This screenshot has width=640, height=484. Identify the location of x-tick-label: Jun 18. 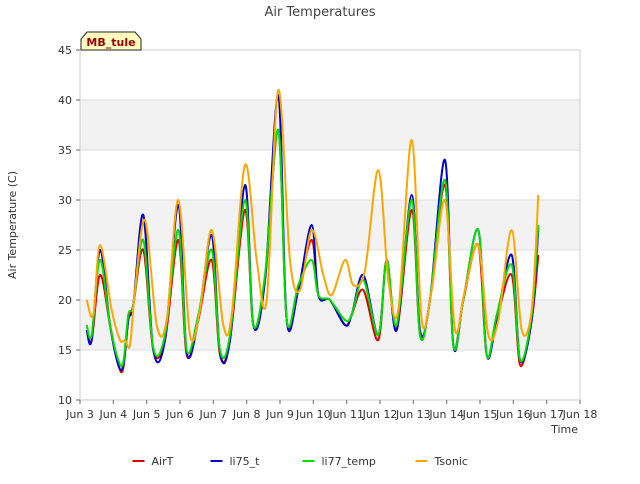
(580, 414).